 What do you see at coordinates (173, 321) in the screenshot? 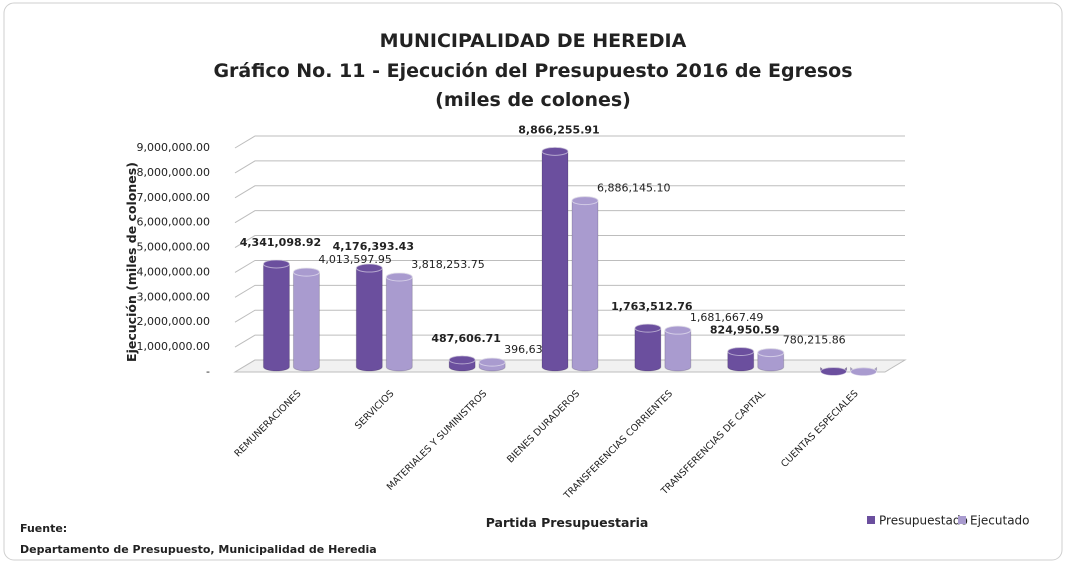
I see `y-tick-label: 2,000,000.00` at bounding box center [173, 321].